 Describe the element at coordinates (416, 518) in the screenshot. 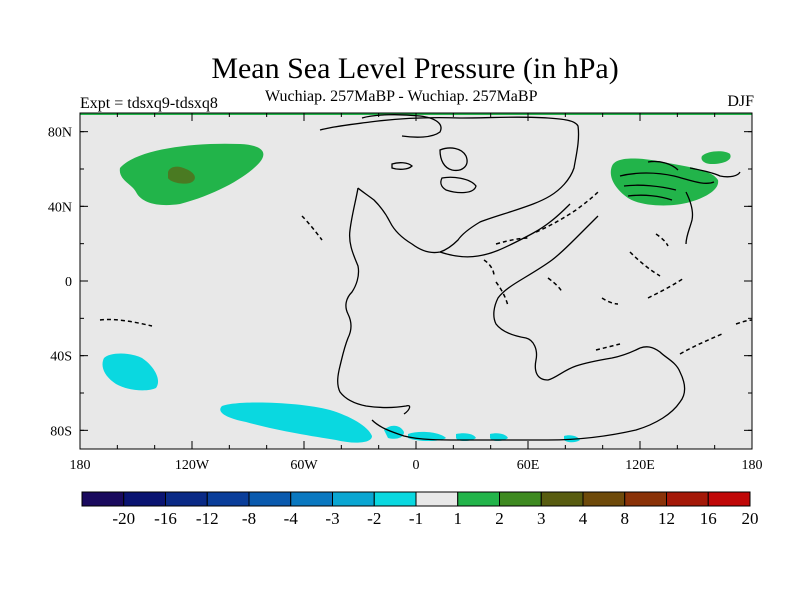

I see `colorbar-label: -1` at that location.